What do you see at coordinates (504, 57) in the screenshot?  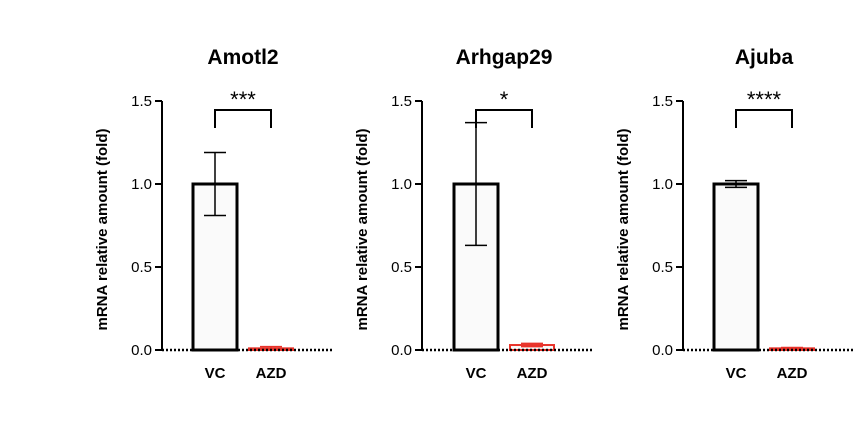 I see `chart-title: Arhgap29` at bounding box center [504, 57].